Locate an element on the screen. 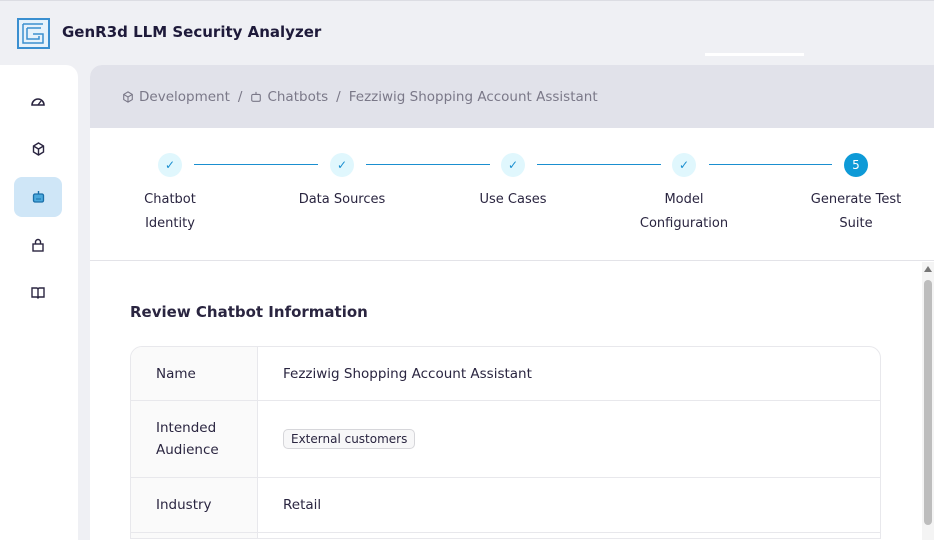  step-4-check-icon: ✓ is located at coordinates (684, 165).